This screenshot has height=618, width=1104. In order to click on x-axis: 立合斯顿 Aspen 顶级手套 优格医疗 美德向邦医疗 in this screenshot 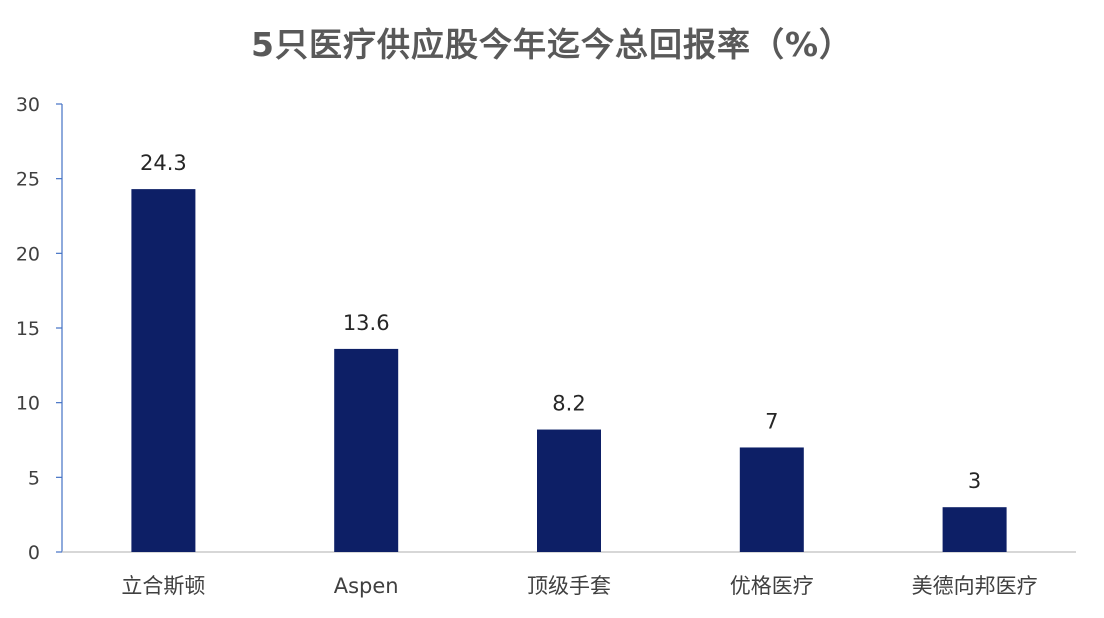, I will do `click(569, 574)`.